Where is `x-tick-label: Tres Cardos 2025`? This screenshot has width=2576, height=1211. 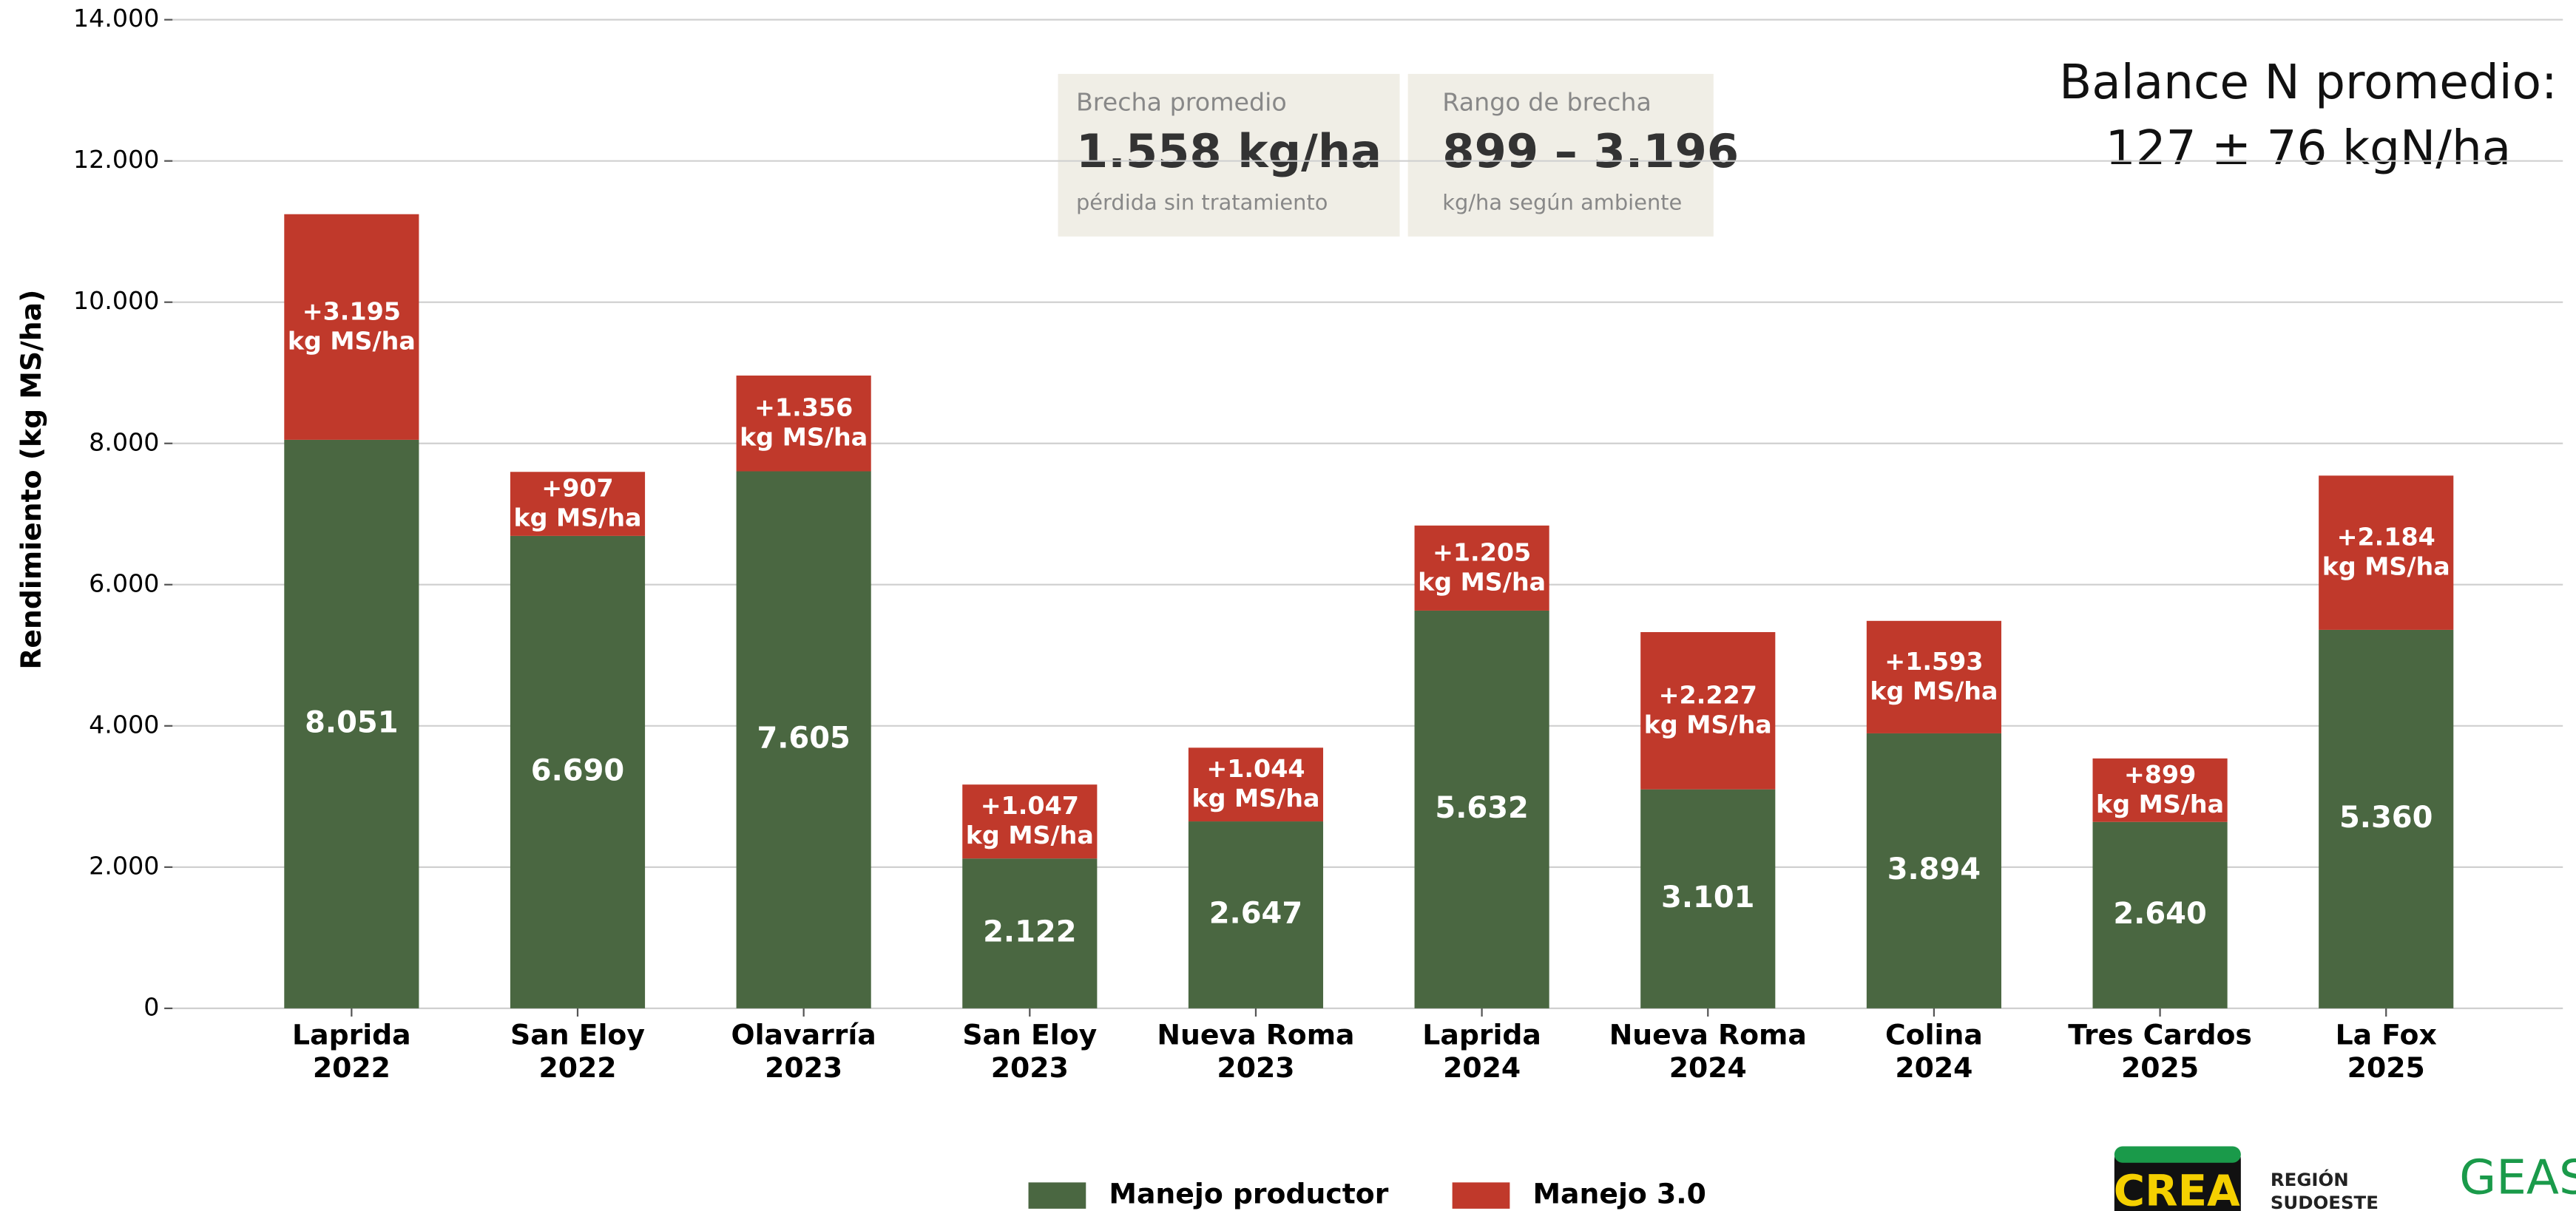
x-tick-label: Tres Cardos 2025 is located at coordinates (2160, 1051).